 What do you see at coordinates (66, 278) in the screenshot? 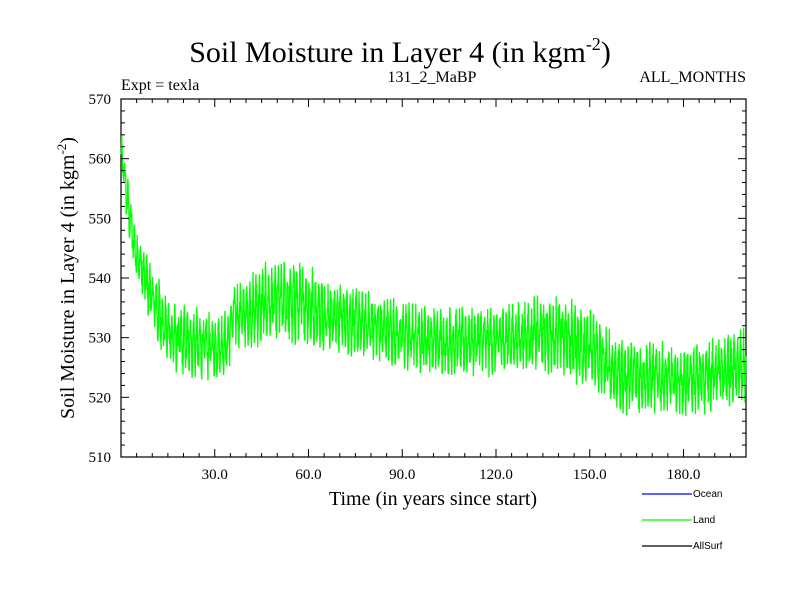
I see `y-axis-label: Soil Moisture in Layer 4 (in kgm-2)` at bounding box center [66, 278].